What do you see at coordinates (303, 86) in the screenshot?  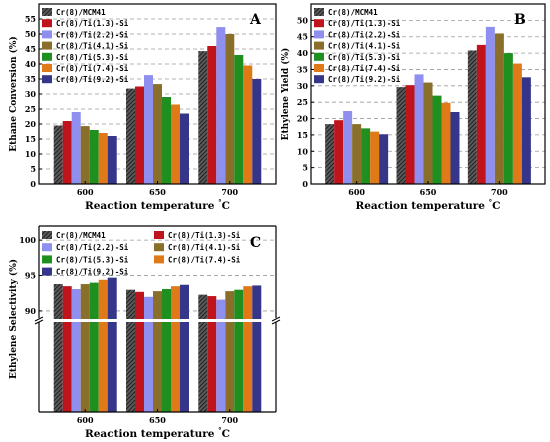 I see `y-tick-label: 30` at bounding box center [303, 86].